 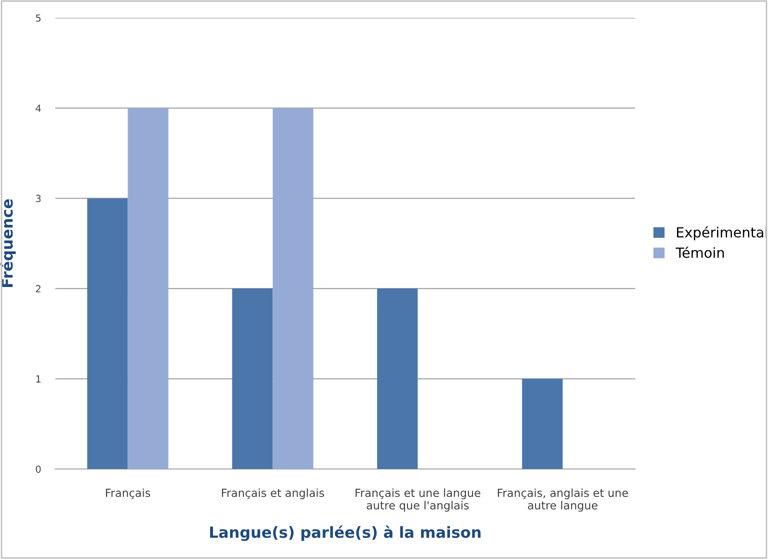 What do you see at coordinates (128, 494) in the screenshot?
I see `x-tick-label: Français` at bounding box center [128, 494].